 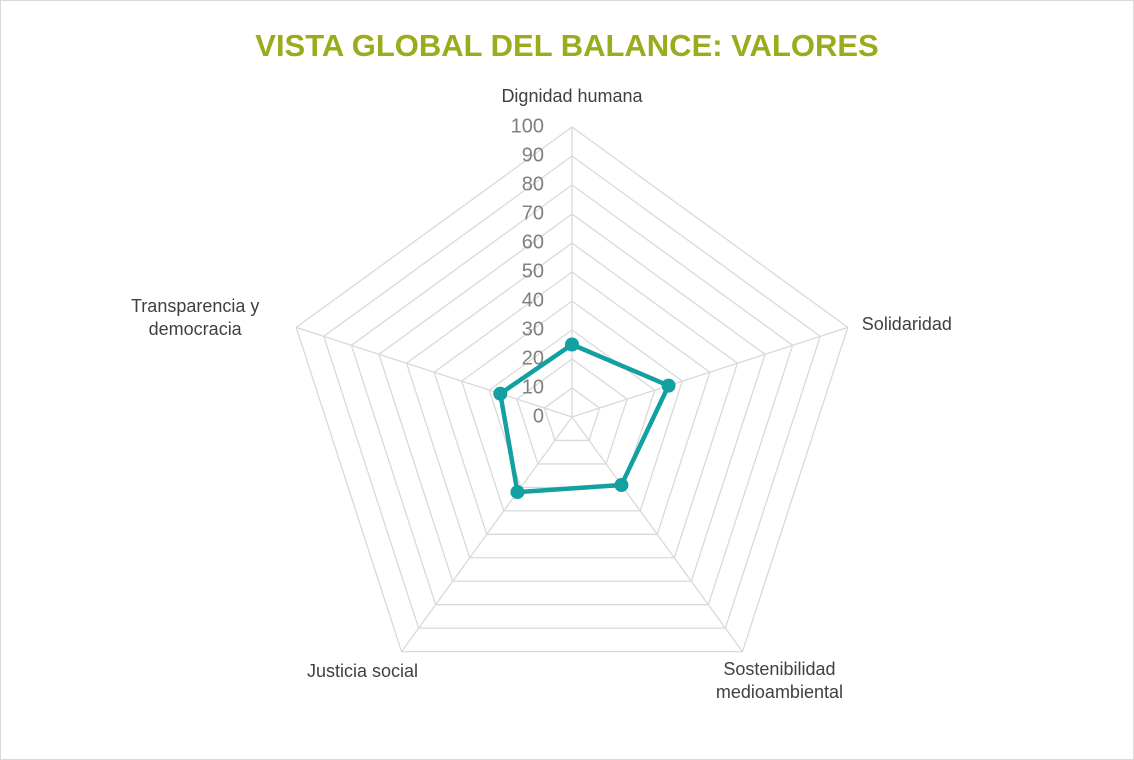 What do you see at coordinates (779, 680) in the screenshot?
I see `category-label: Sostenibilidad medioambiental` at bounding box center [779, 680].